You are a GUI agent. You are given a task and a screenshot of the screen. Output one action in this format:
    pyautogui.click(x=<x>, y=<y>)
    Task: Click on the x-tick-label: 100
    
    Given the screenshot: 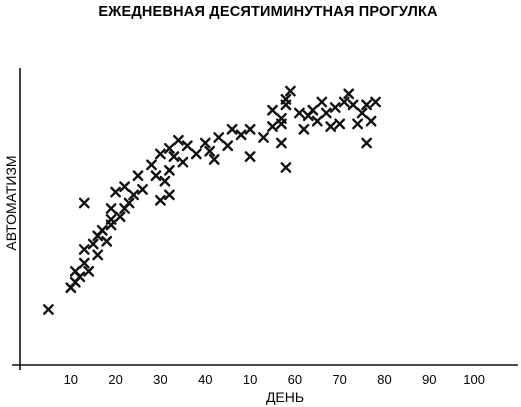 What is the action you would take?
    pyautogui.click(x=474, y=379)
    